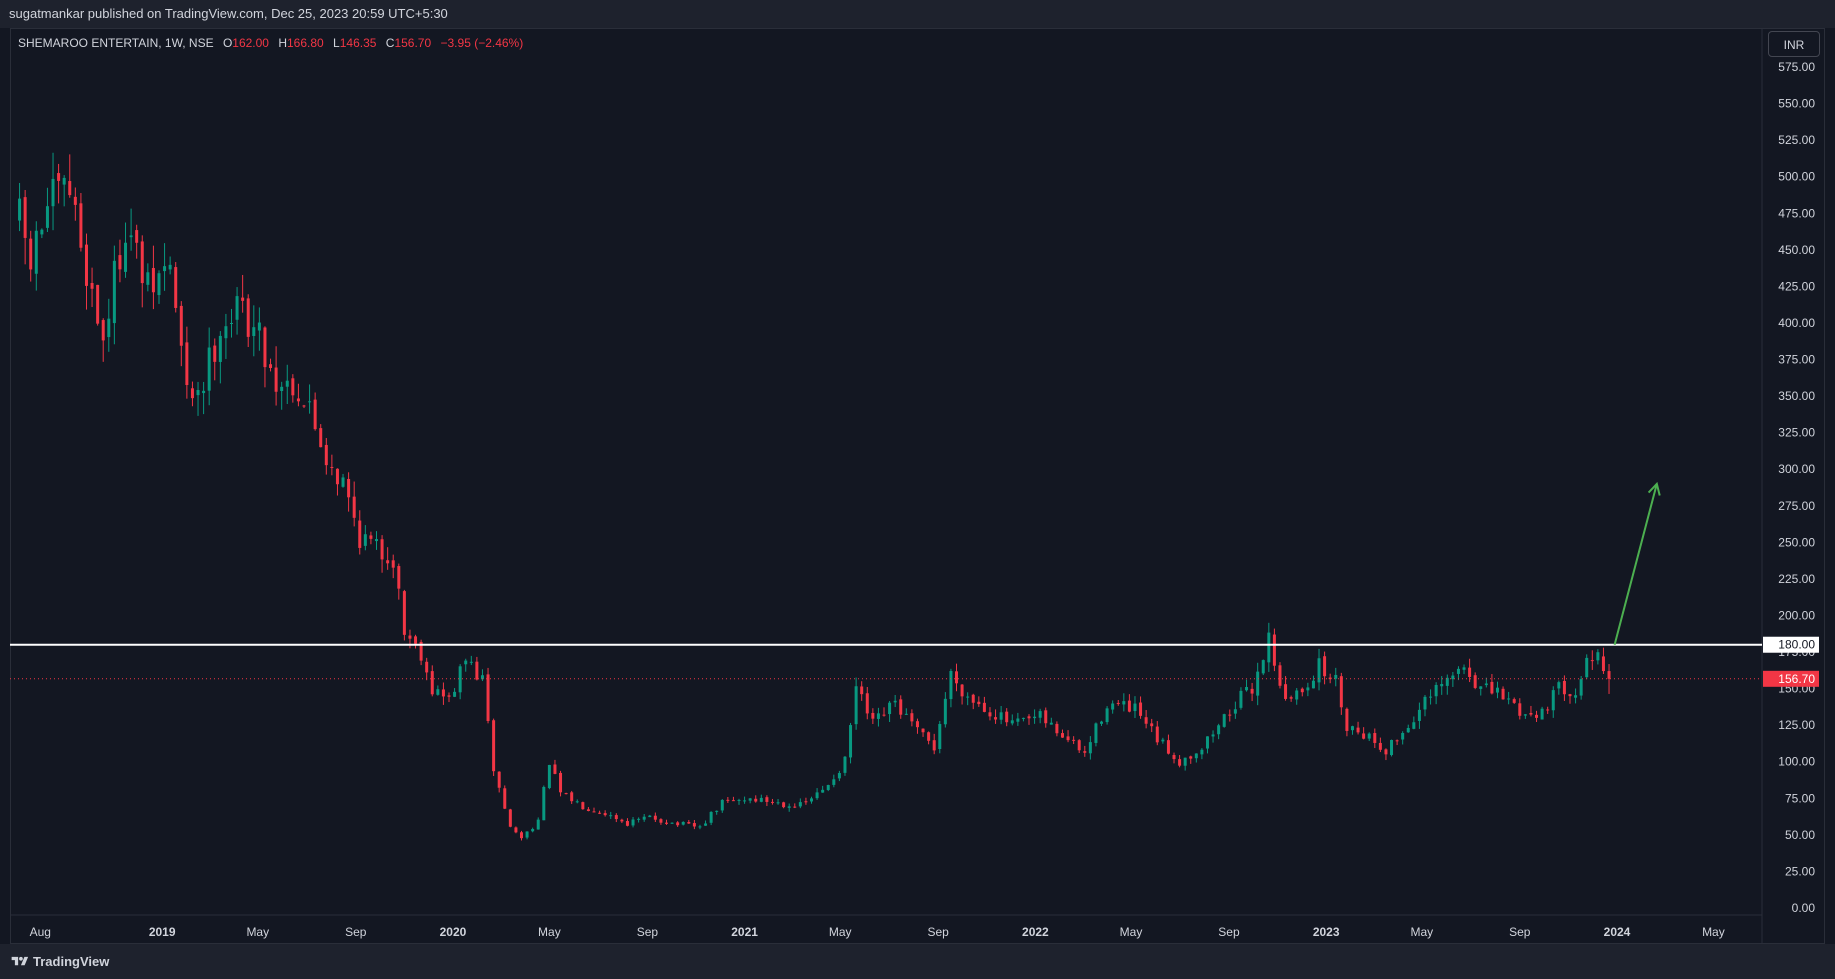  Describe the element at coordinates (227, 43) in the screenshot. I see `open-label: O` at that location.